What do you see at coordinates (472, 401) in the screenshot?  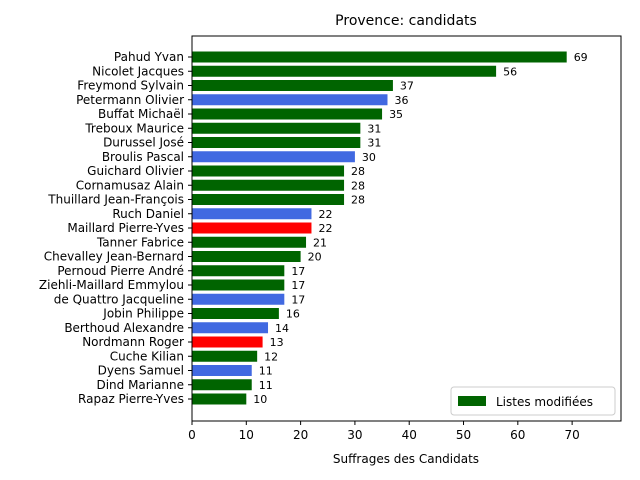 I see `legend-swatch` at bounding box center [472, 401].